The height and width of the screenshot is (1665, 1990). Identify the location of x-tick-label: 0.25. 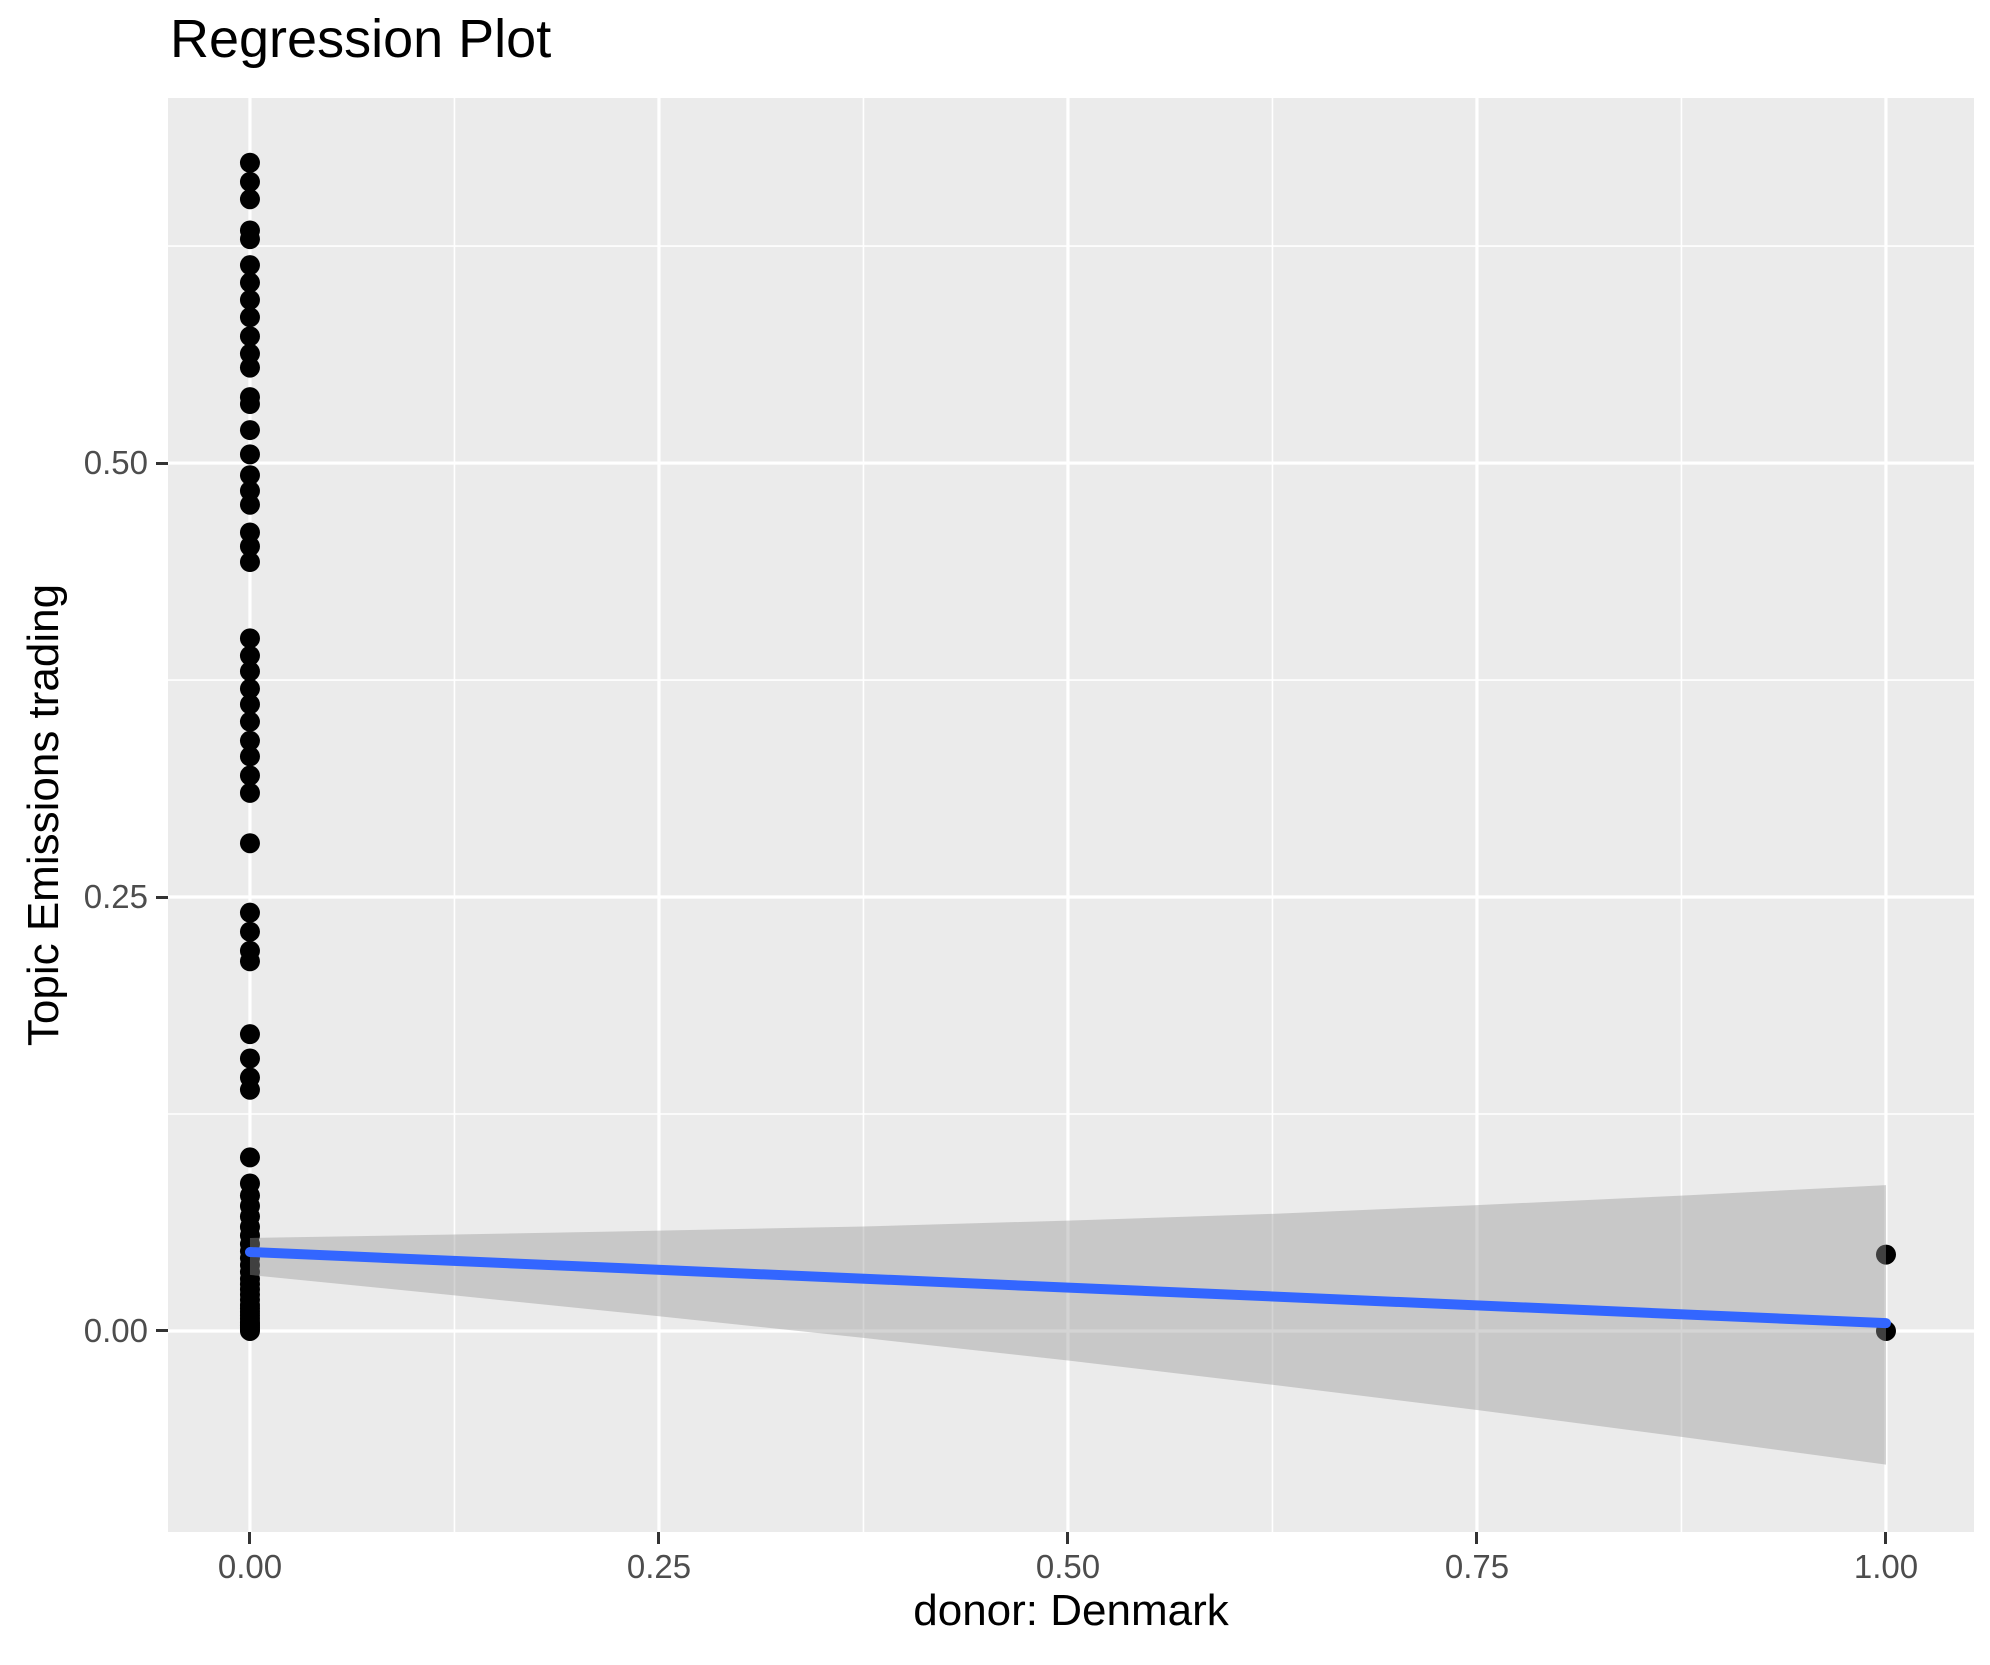
(659, 1566).